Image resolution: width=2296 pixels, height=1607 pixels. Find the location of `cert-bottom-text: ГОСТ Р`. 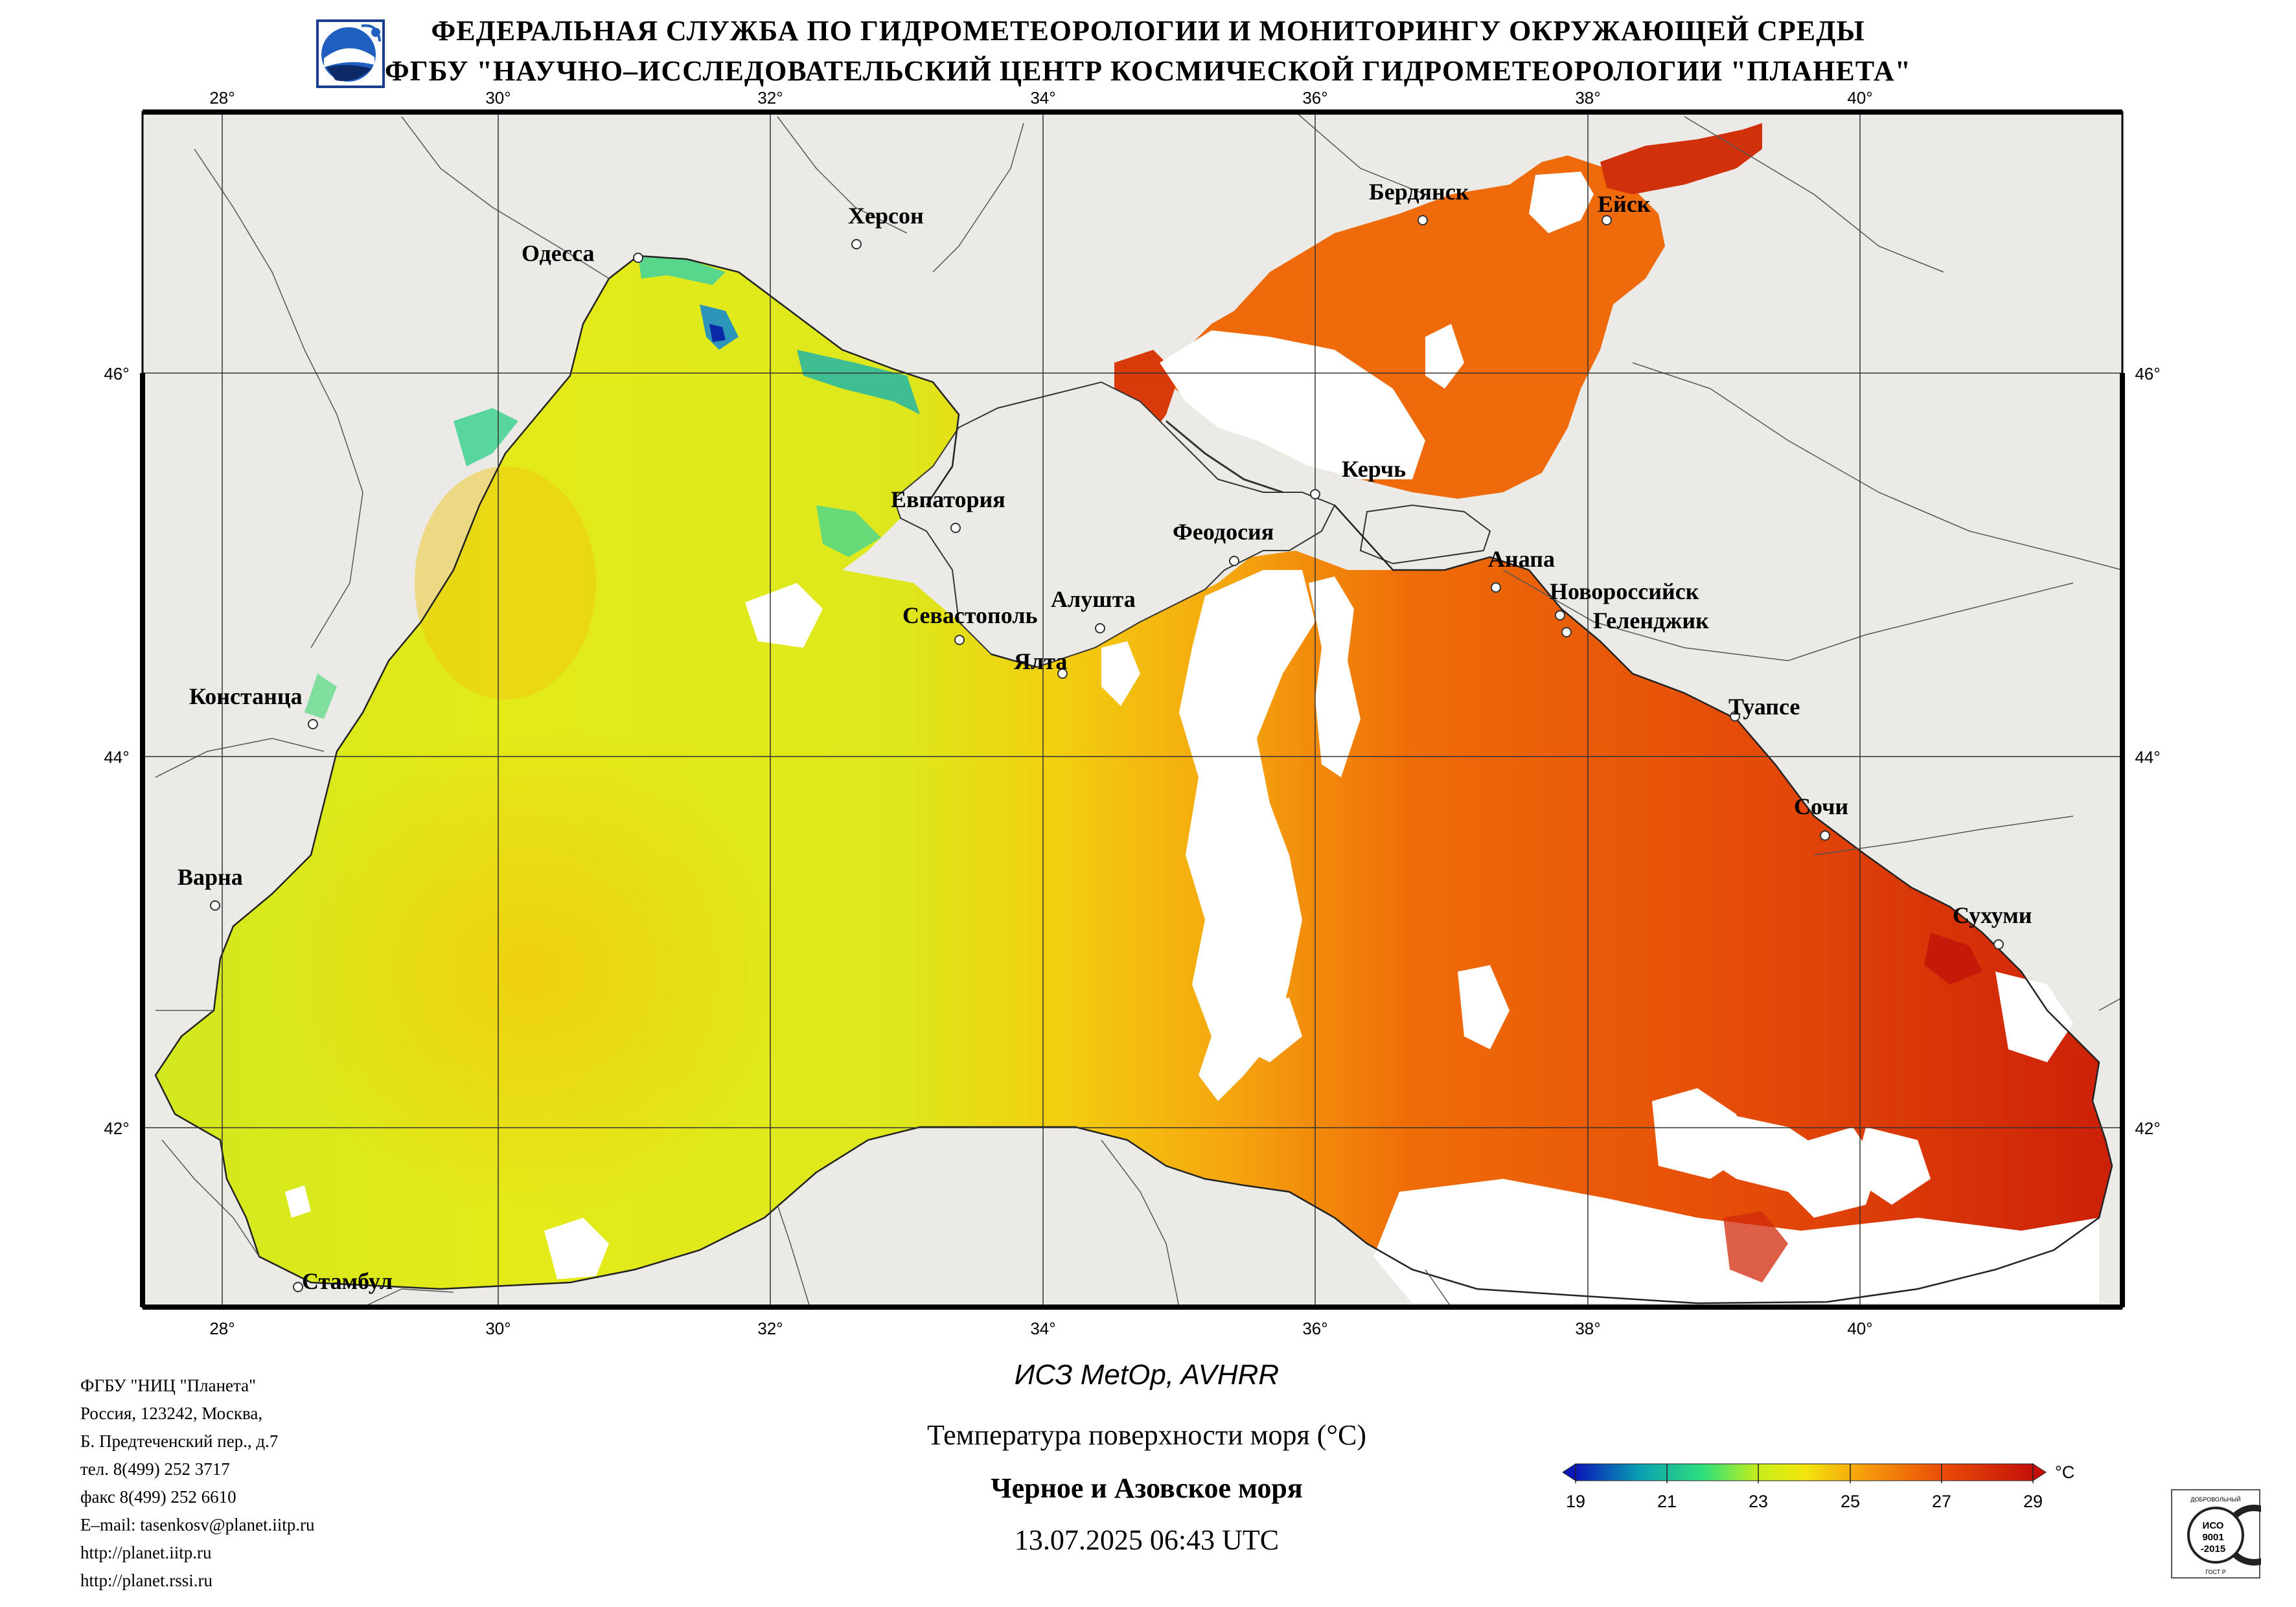

cert-bottom-text: ГОСТ Р is located at coordinates (2215, 1572).